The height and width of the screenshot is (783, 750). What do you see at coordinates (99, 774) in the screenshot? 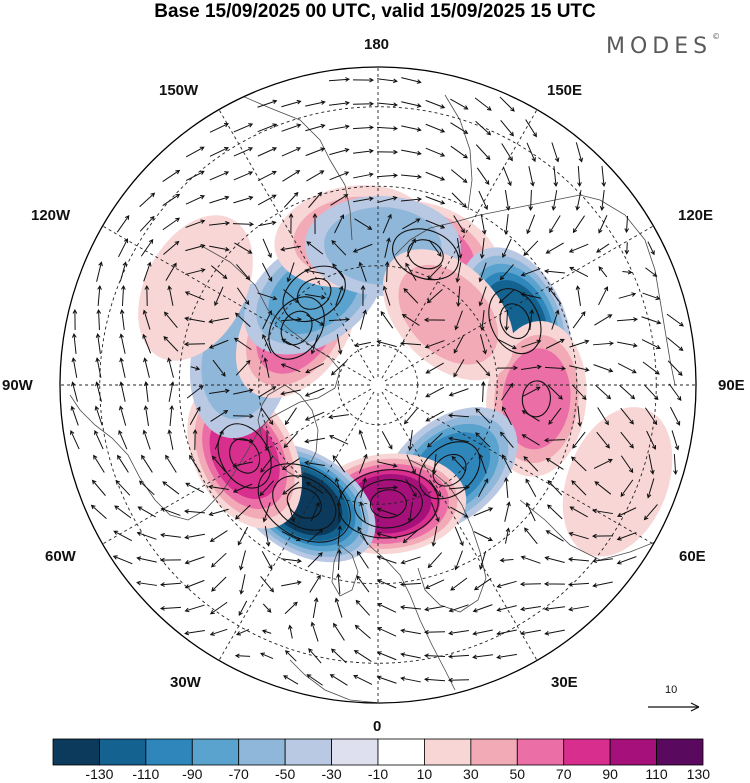
I see `colorbar-tick-label: -130` at bounding box center [99, 774].